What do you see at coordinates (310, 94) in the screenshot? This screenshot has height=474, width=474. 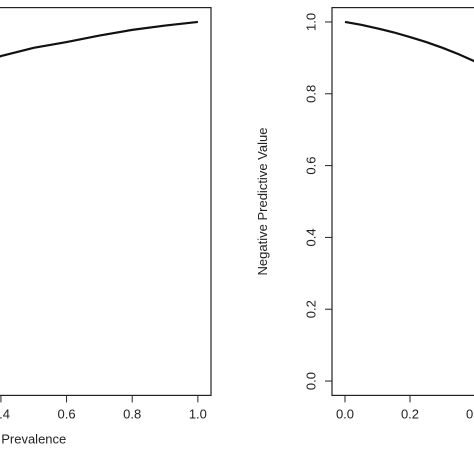 I see `y-tick-label: 0.8` at bounding box center [310, 94].